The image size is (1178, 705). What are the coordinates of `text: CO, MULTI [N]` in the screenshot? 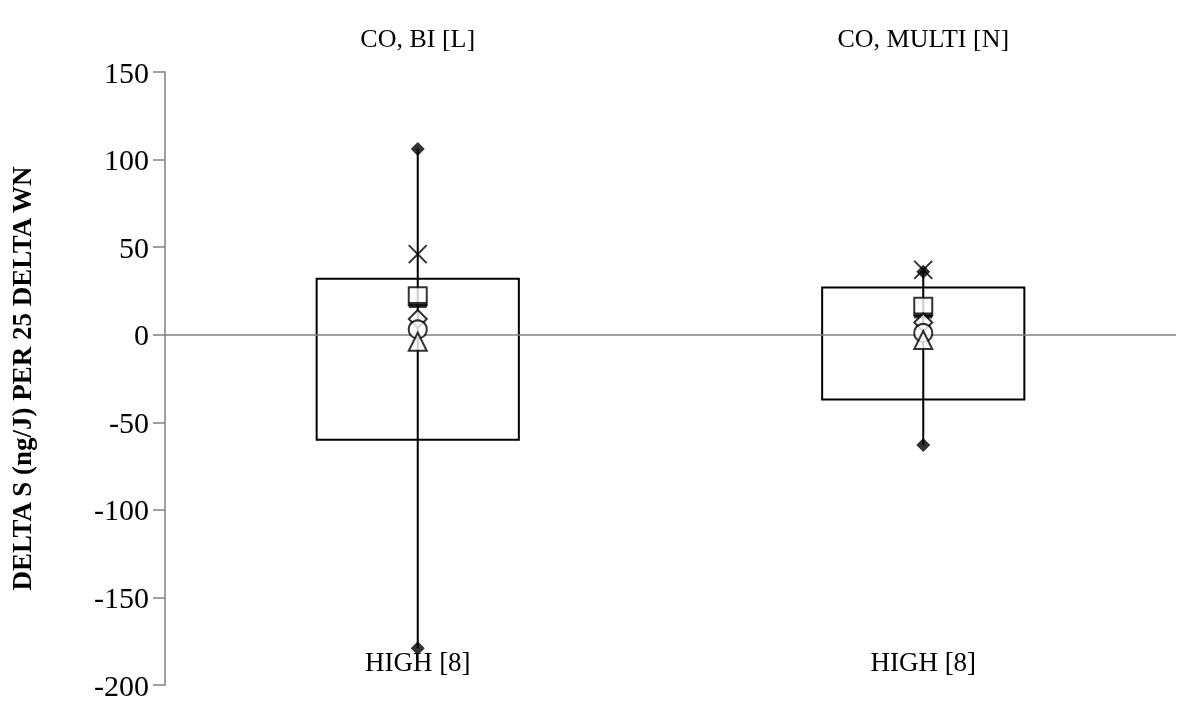 It's located at (923, 38).